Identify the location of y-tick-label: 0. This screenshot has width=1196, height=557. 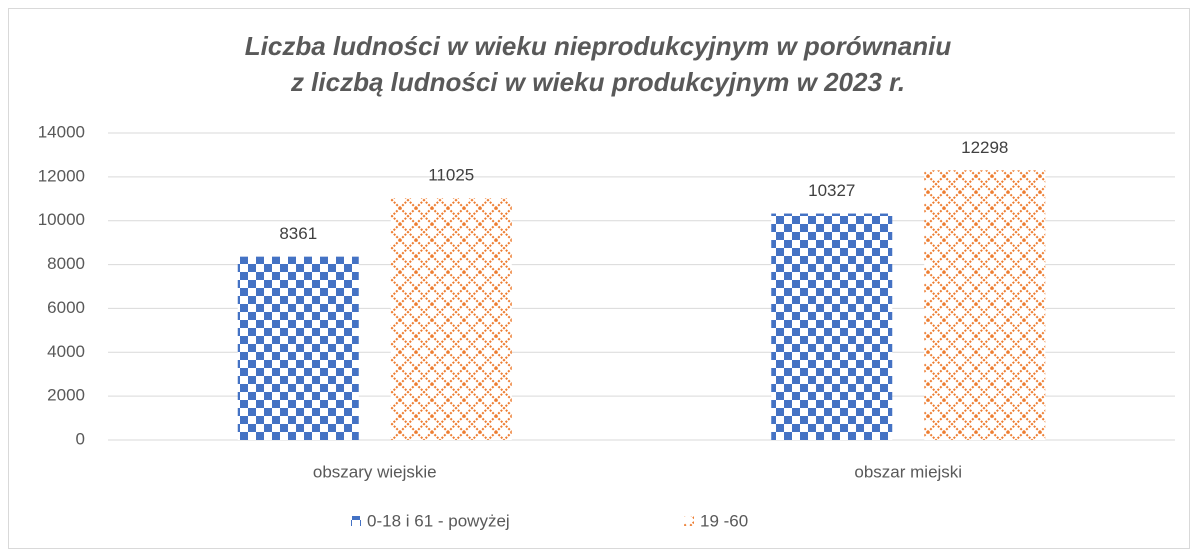
(80, 438).